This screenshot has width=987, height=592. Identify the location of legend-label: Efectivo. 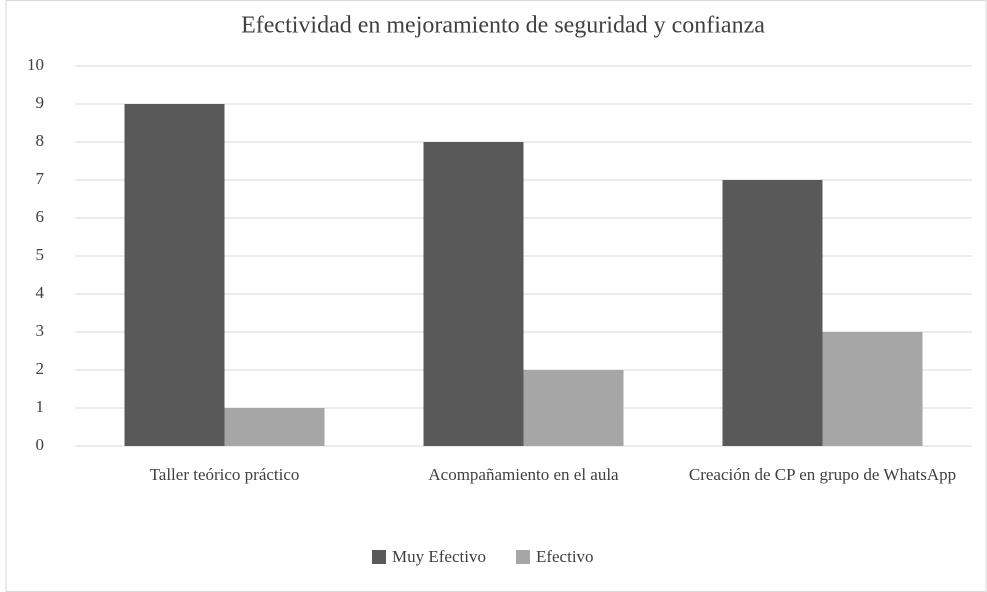
(565, 556).